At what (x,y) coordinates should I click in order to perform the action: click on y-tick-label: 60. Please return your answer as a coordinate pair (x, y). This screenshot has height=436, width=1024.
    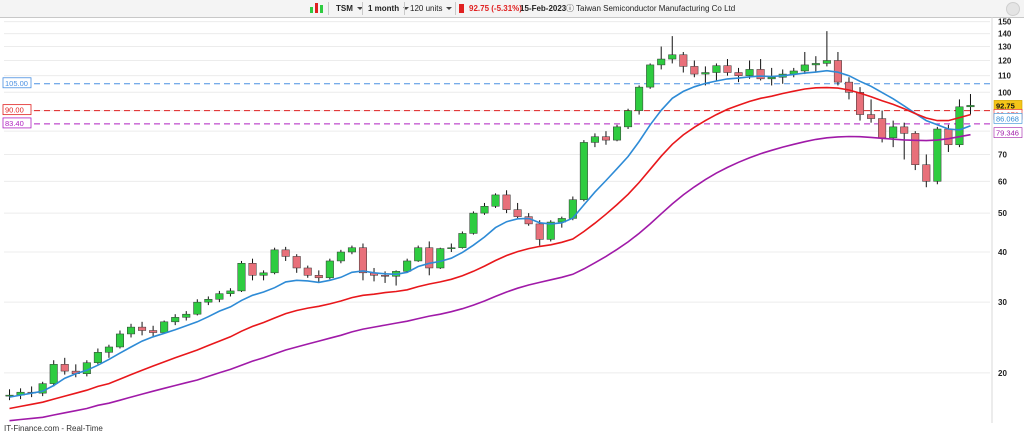
    Looking at the image, I should click on (1002, 181).